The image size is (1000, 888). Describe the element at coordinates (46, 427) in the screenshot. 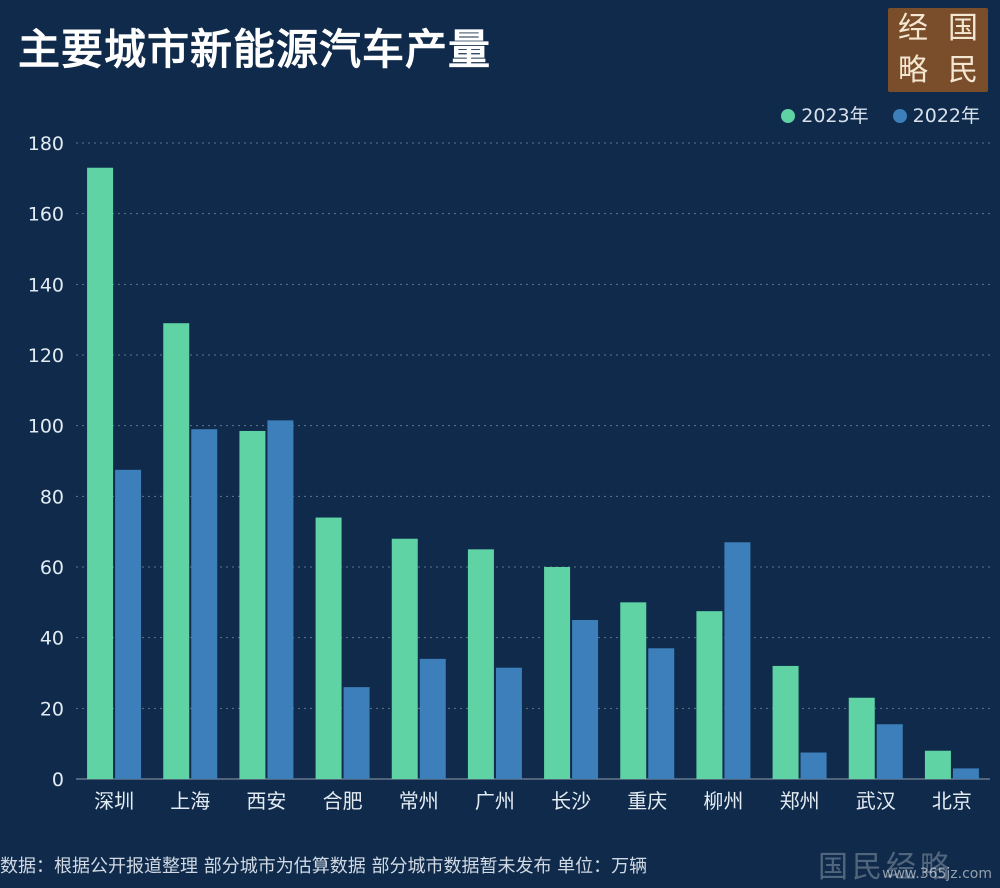

I see `y-tick-label: 100` at that location.